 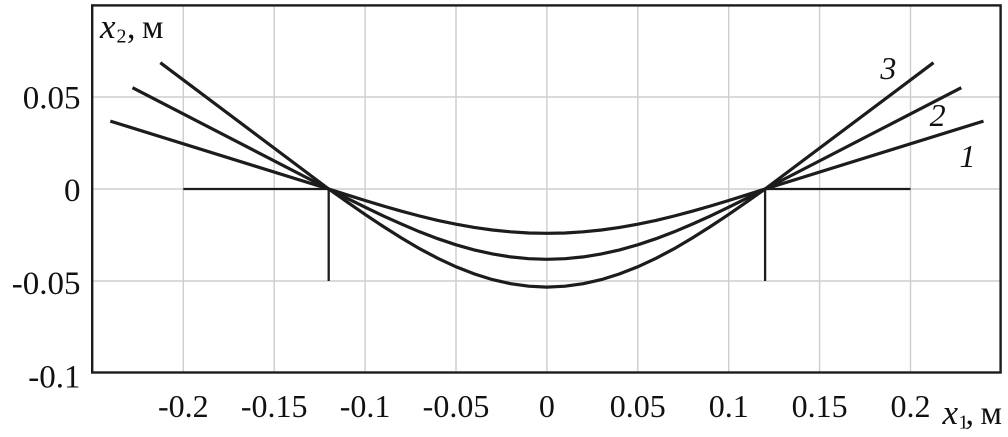 What do you see at coordinates (820, 406) in the screenshot?
I see `svg-text: 0.15` at bounding box center [820, 406].